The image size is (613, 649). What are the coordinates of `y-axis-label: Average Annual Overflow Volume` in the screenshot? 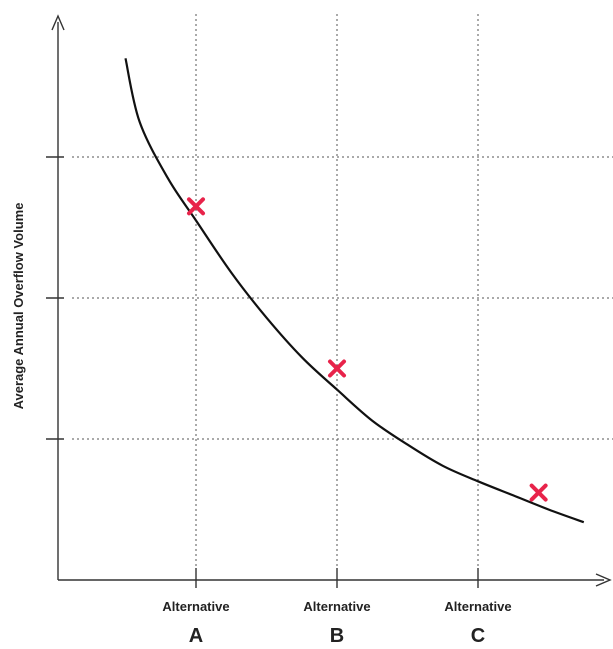 It's located at (18, 306).